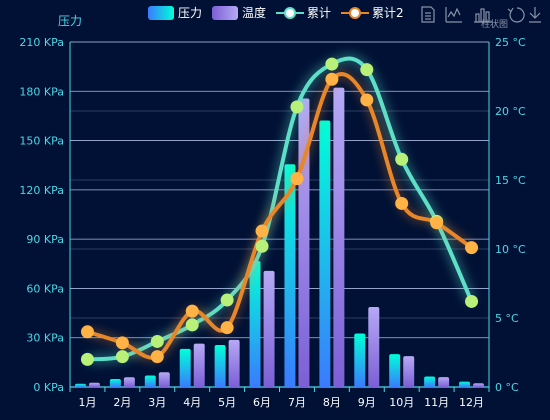 Image resolution: width=550 pixels, height=420 pixels. What do you see at coordinates (535, 15) in the screenshot?
I see `download-icon` at bounding box center [535, 15].